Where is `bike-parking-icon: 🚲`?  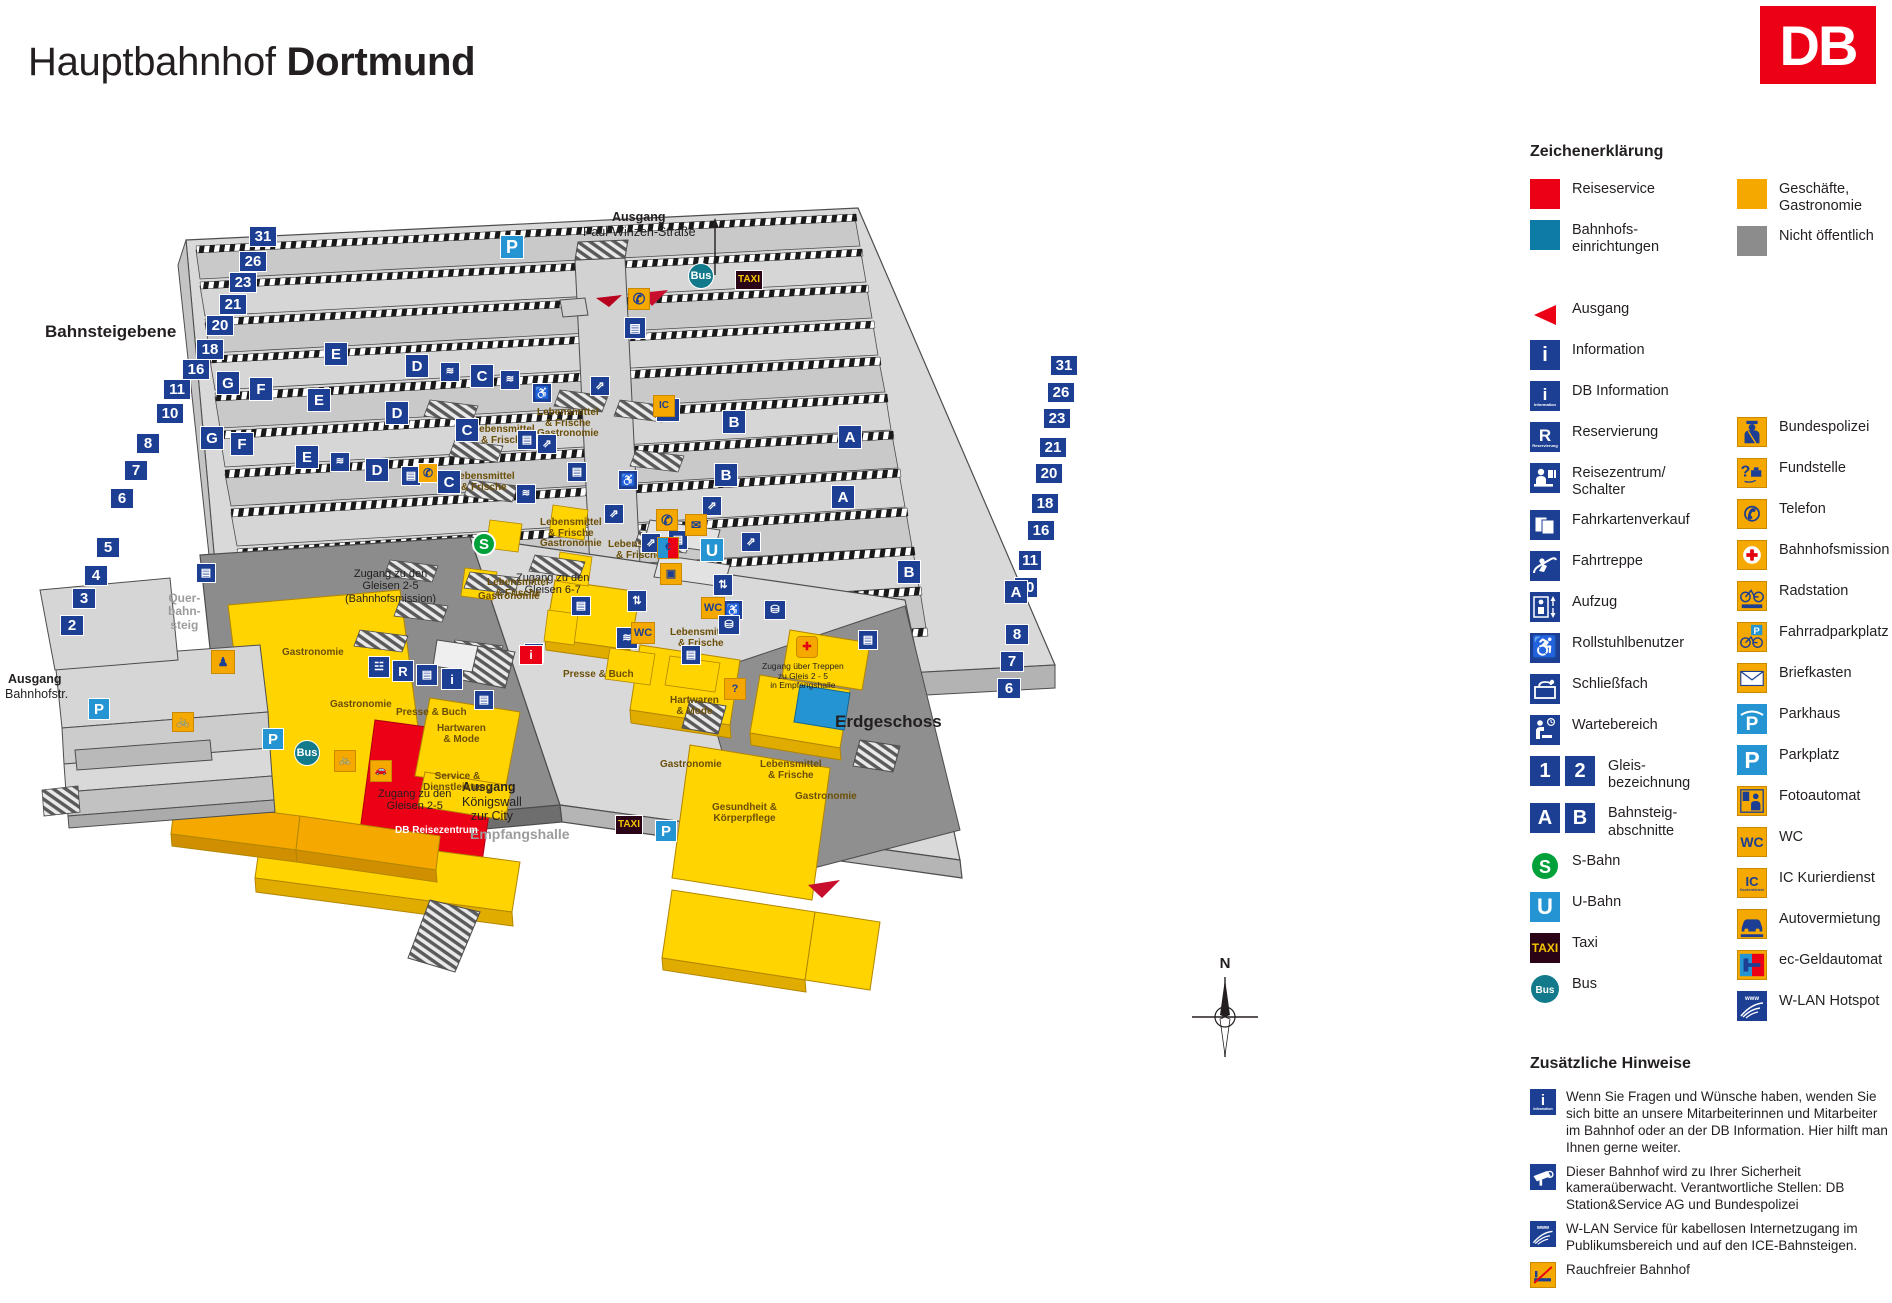
bike-parking-icon: 🚲 is located at coordinates (345, 761).